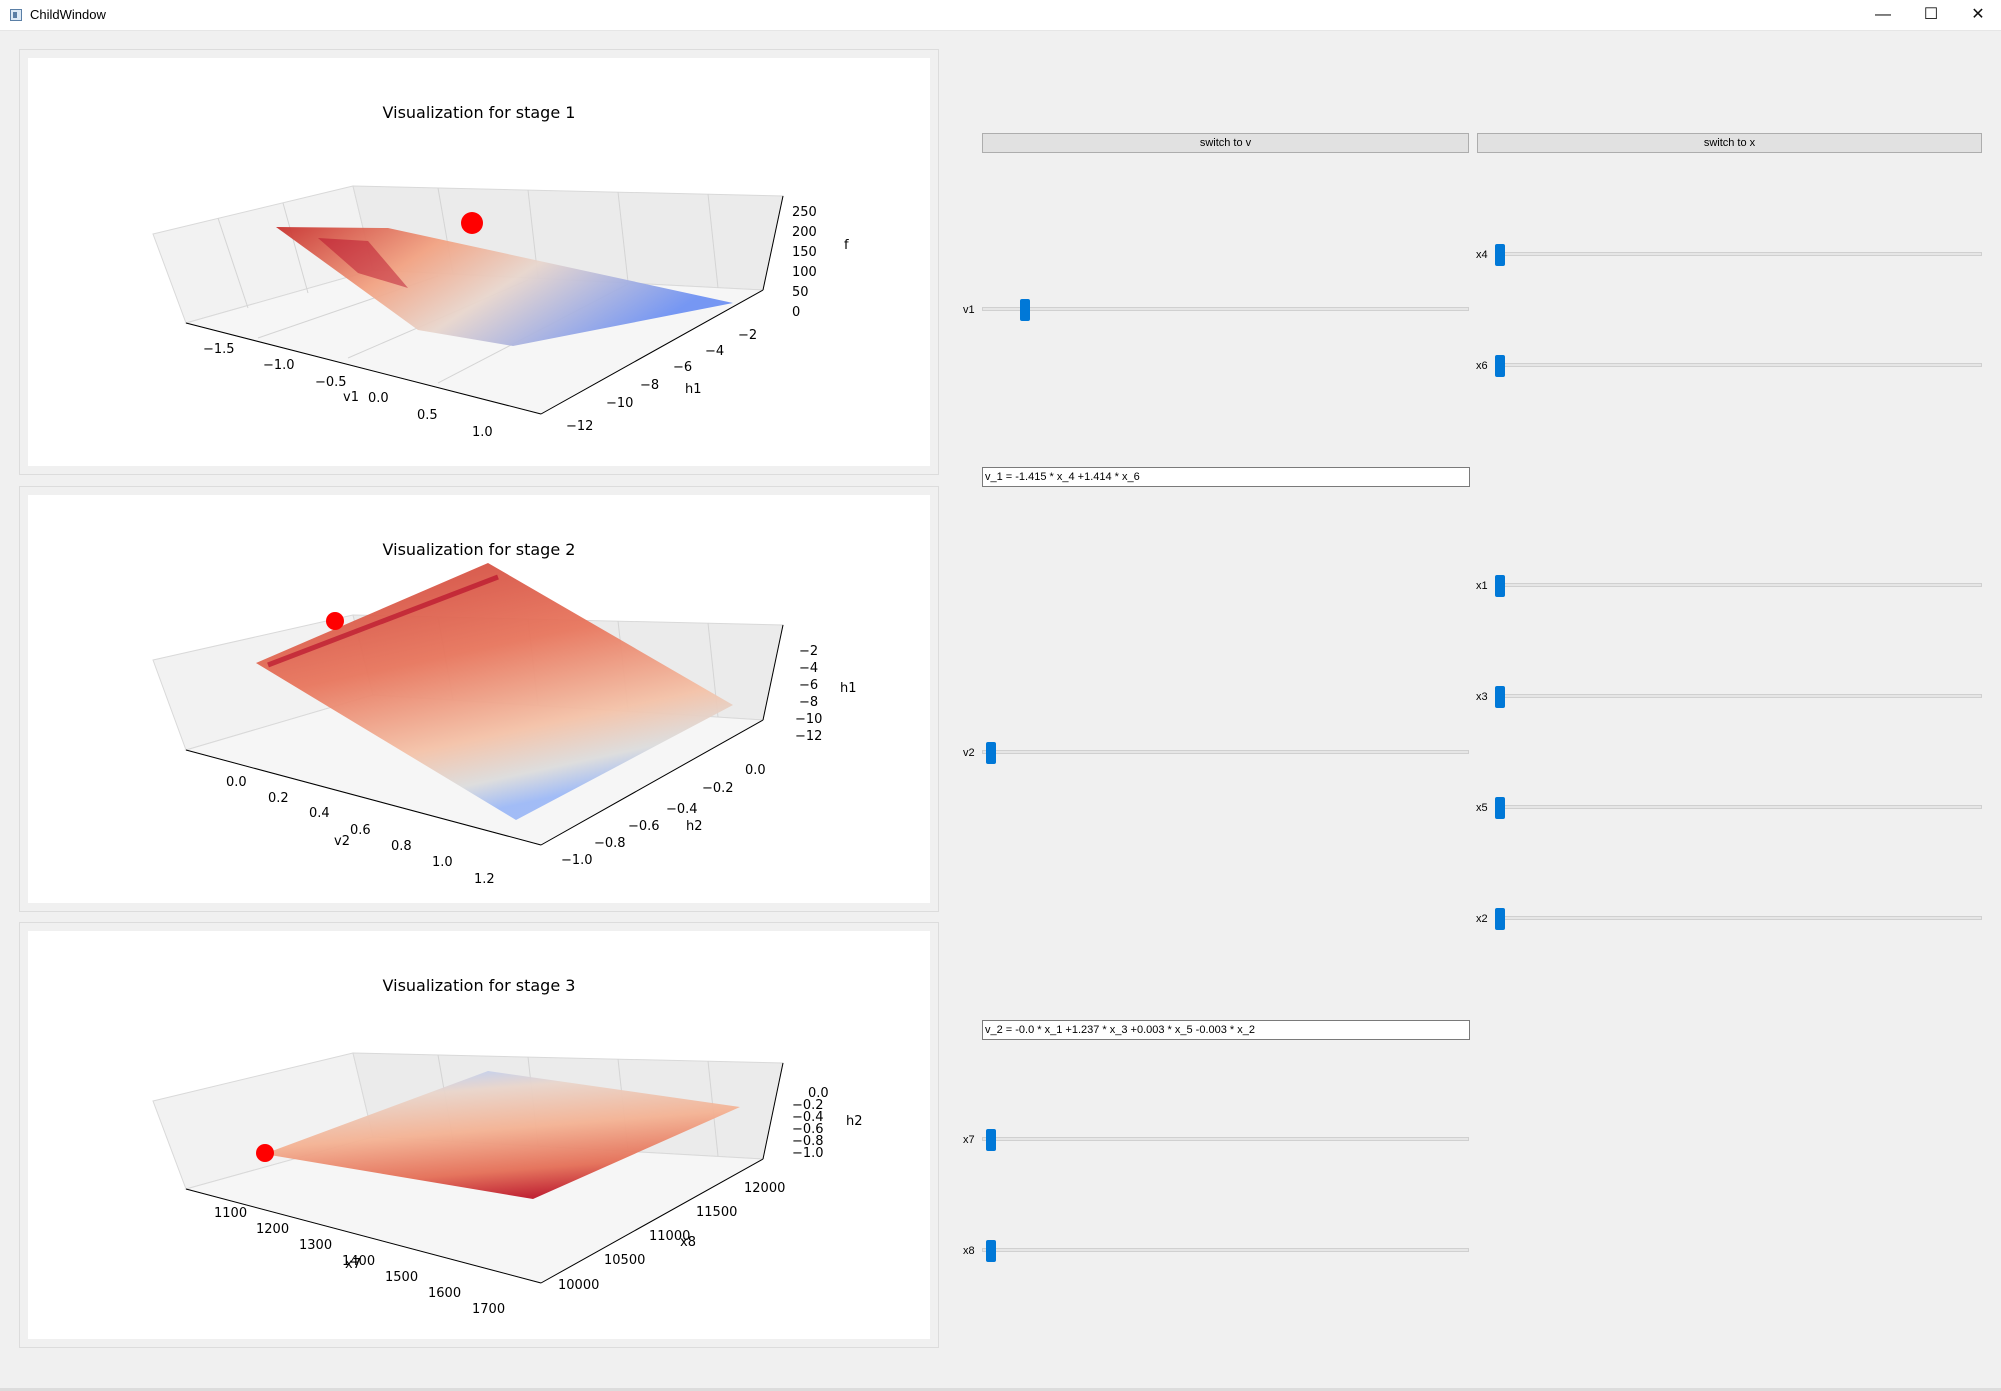 The image size is (2001, 1391). I want to click on z-tick: 200, so click(804, 232).